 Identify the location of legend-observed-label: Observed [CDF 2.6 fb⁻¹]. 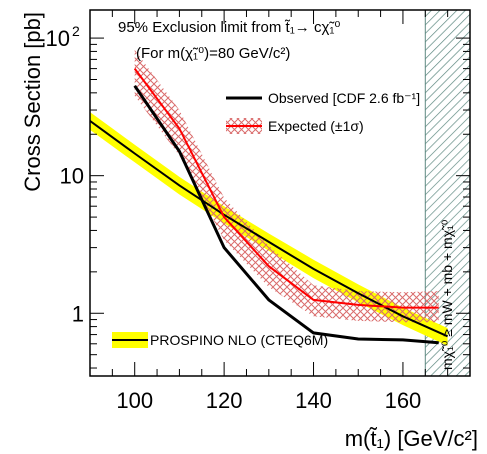
(344, 98).